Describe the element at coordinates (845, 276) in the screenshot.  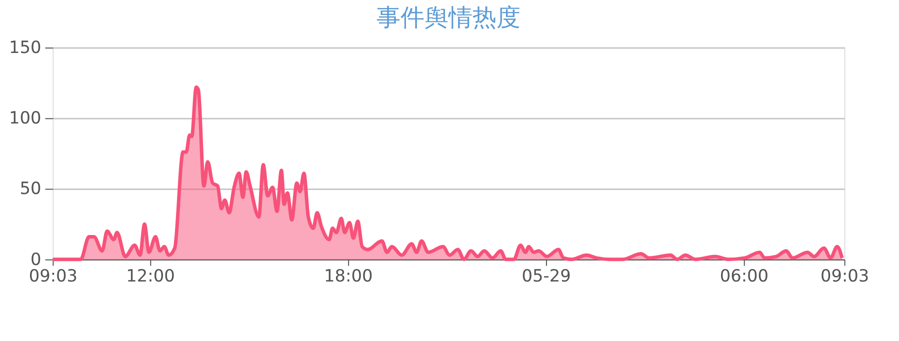
I see `x-tick-label: 09:03` at that location.